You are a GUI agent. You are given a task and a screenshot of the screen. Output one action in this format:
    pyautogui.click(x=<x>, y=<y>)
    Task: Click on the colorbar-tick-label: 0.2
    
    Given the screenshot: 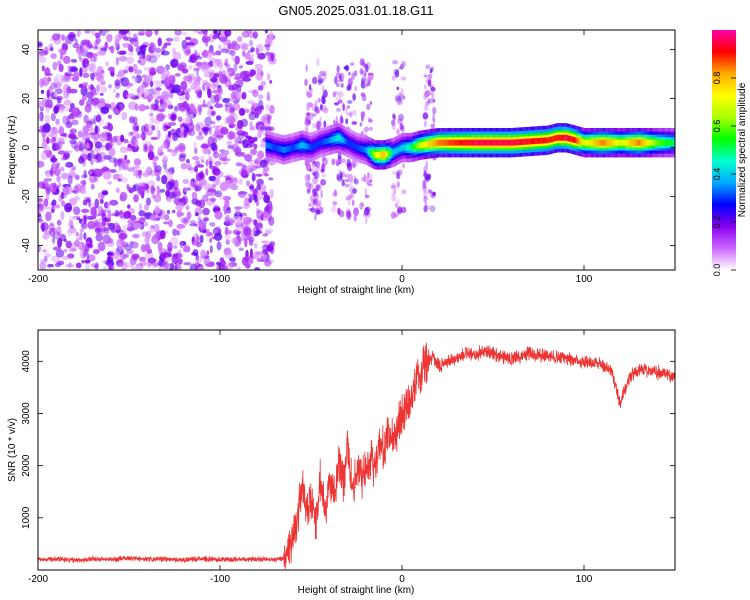 What is the action you would take?
    pyautogui.click(x=717, y=222)
    